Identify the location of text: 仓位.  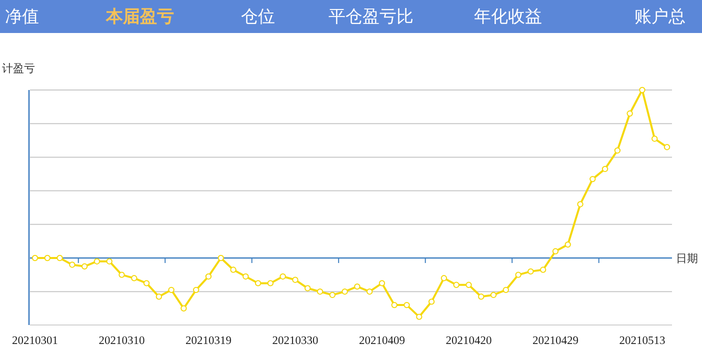
(258, 17).